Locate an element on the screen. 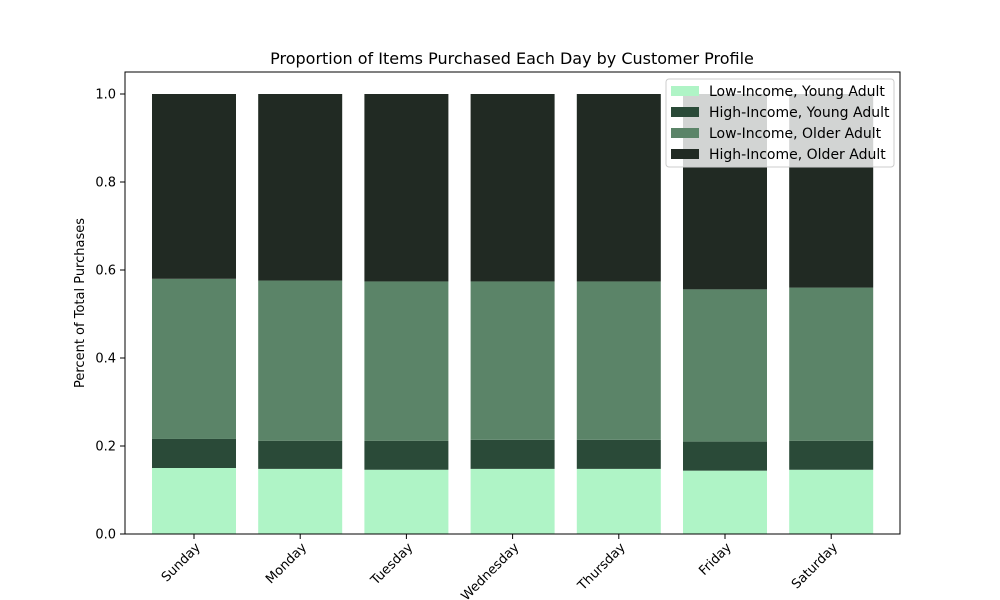 Image resolution: width=1000 pixels, height=600 pixels. y-axis: 0.0 0.2 0.4 0.6 0.8 1.0 is located at coordinates (110, 315).